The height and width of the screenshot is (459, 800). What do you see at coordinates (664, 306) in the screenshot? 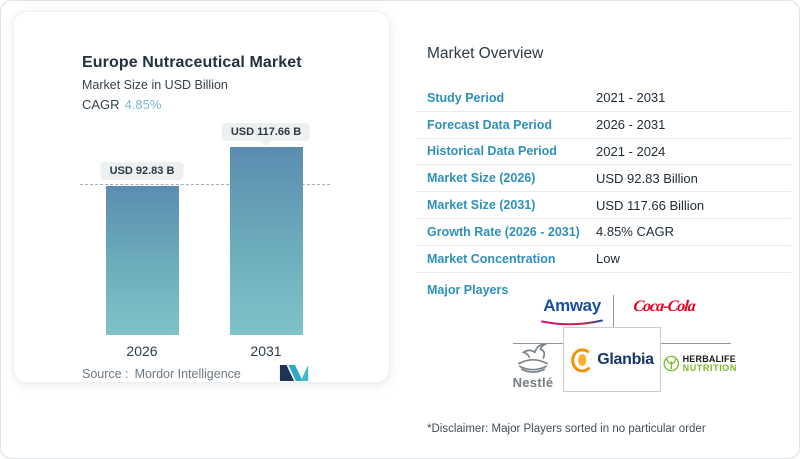
I see `coca-cola-logo: Coca-Cola` at bounding box center [664, 306].